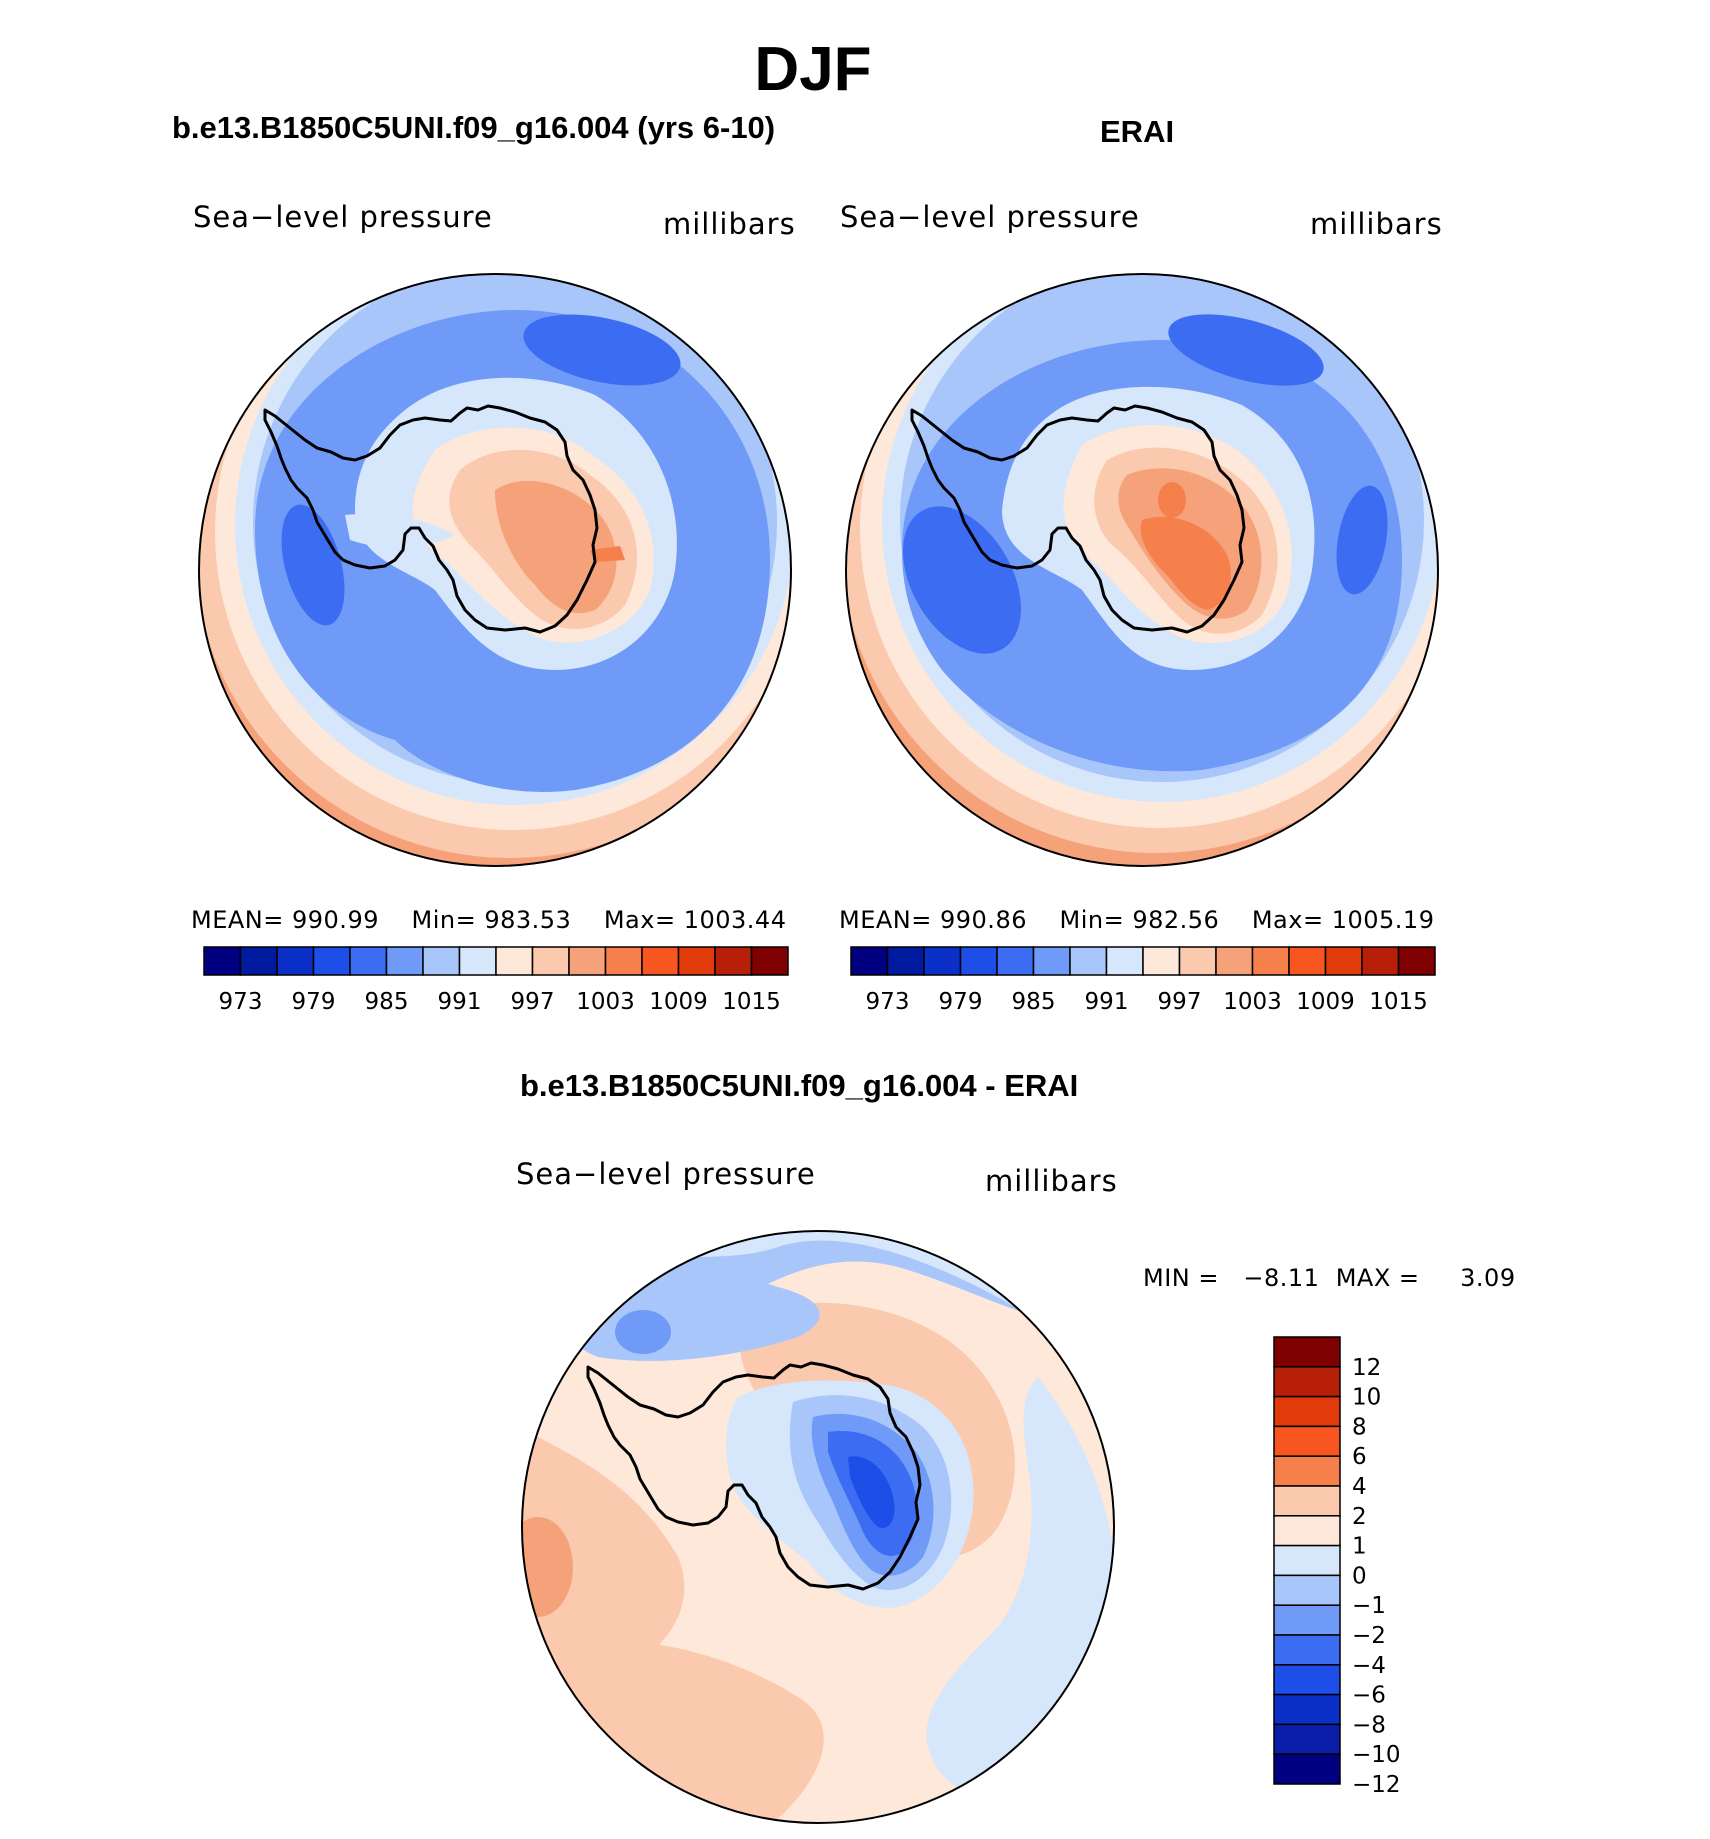 This screenshot has width=1710, height=1839. Describe the element at coordinates (1488, 1278) in the screenshot. I see `diff-max-value: 3.09` at that location.